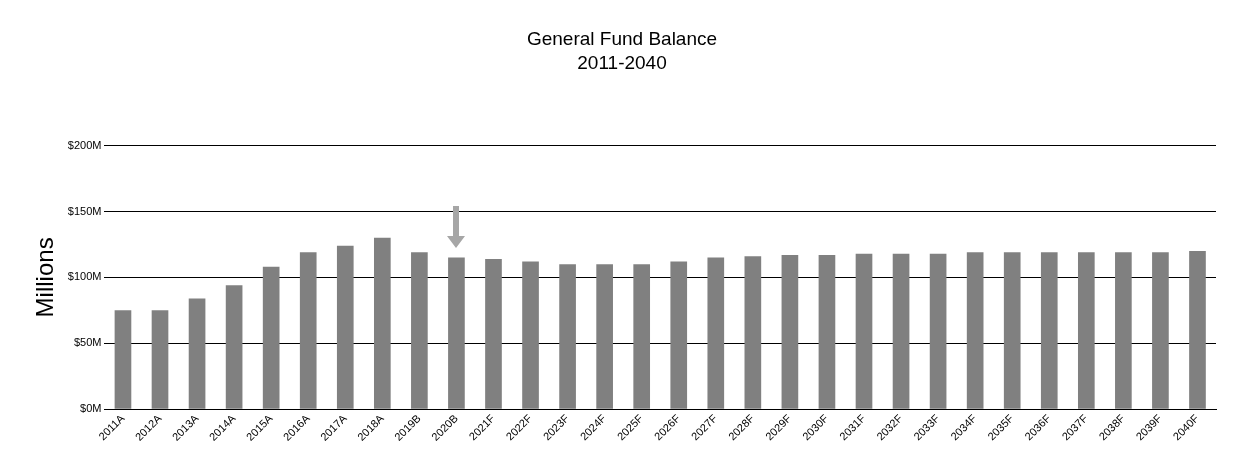  What do you see at coordinates (84, 276) in the screenshot?
I see `y-tick-label: $100M` at bounding box center [84, 276].